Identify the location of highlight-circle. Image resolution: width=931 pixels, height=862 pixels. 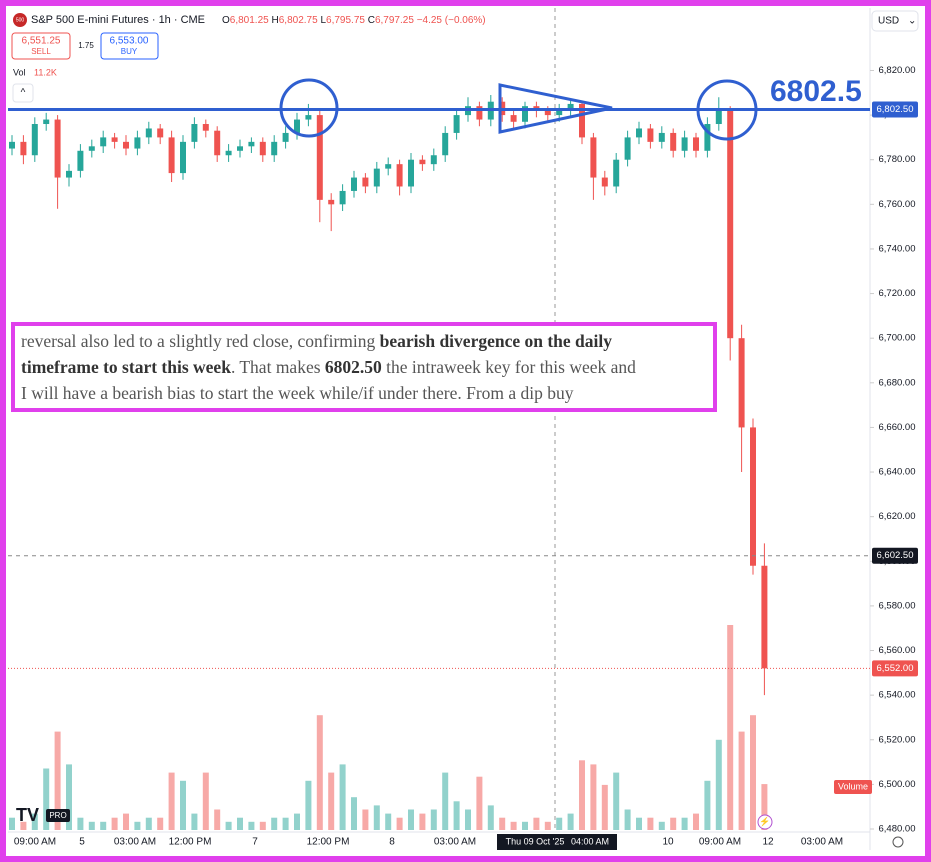
(309, 108).